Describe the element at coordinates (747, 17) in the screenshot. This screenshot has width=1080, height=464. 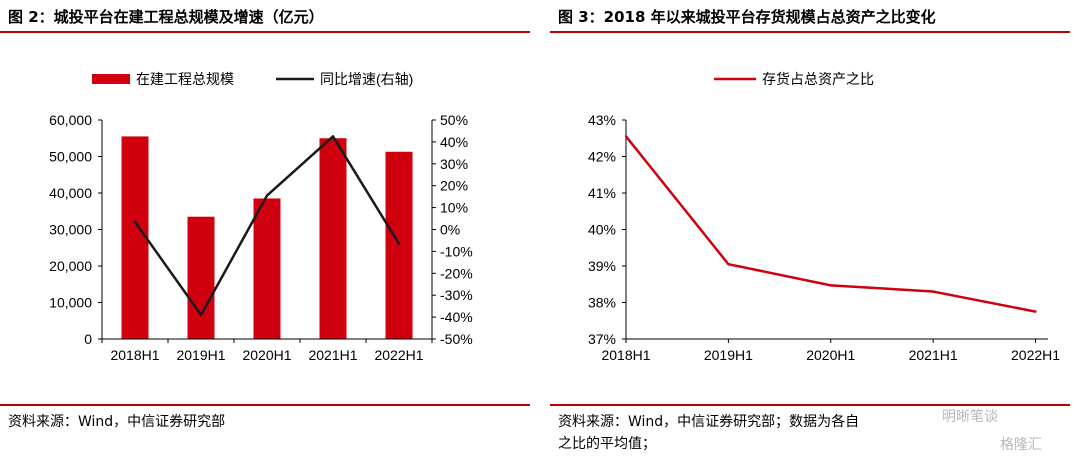
I see `figure-3-title: 图 3：2018 年以来城投平台存货规模占总资产之比变化` at that location.